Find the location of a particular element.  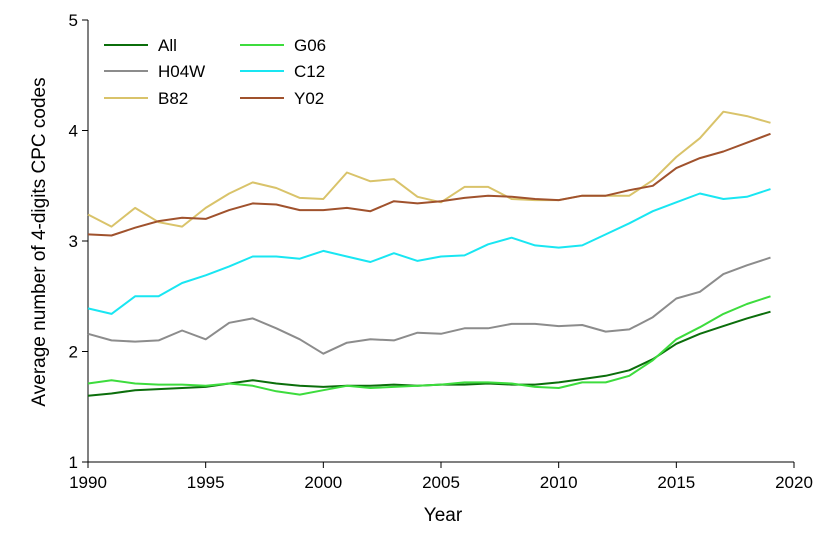

x-tick-label: 2010 is located at coordinates (559, 482).